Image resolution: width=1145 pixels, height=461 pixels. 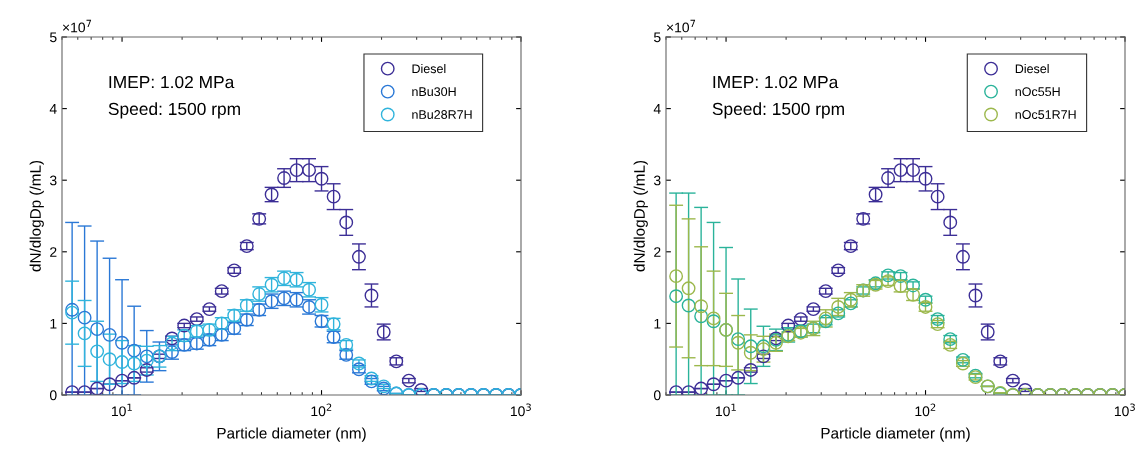 What do you see at coordinates (434, 92) in the screenshot?
I see `legend-label: nBu30H` at bounding box center [434, 92].